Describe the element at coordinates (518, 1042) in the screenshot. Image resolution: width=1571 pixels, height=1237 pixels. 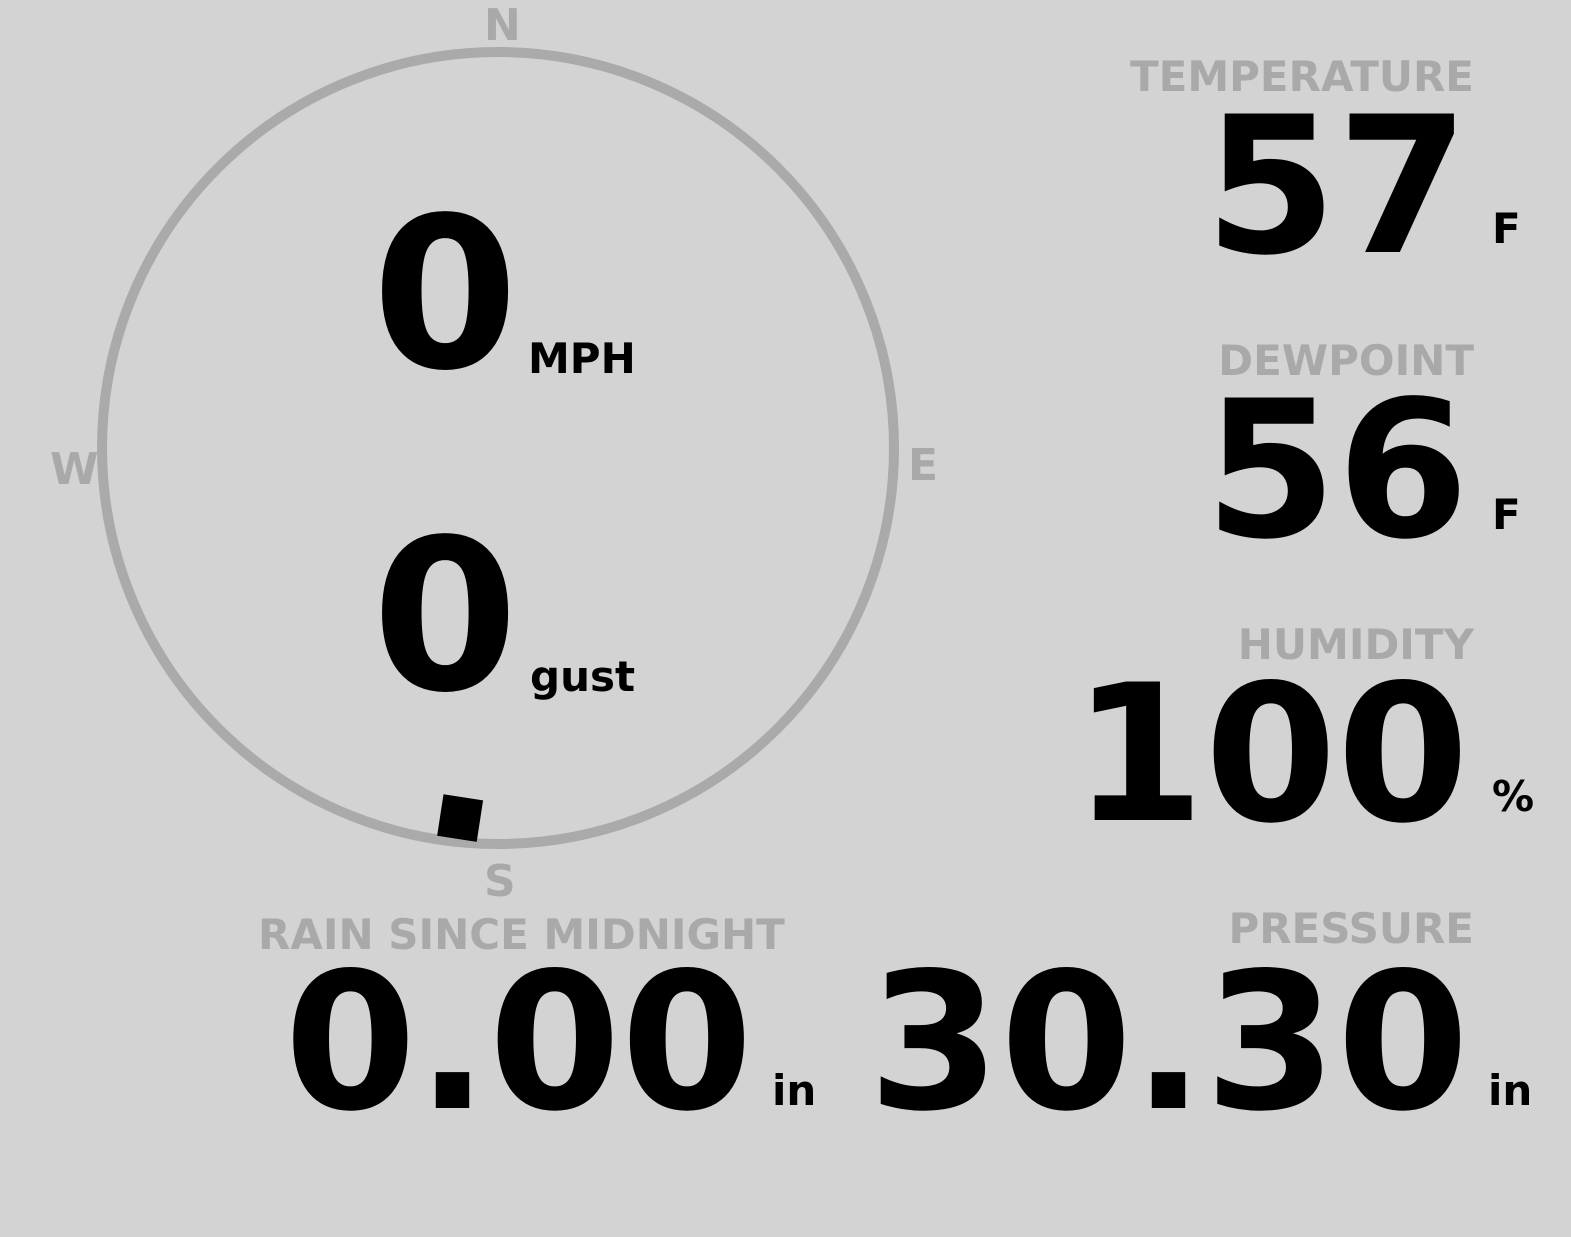
I see `rain-value: 0.00` at that location.